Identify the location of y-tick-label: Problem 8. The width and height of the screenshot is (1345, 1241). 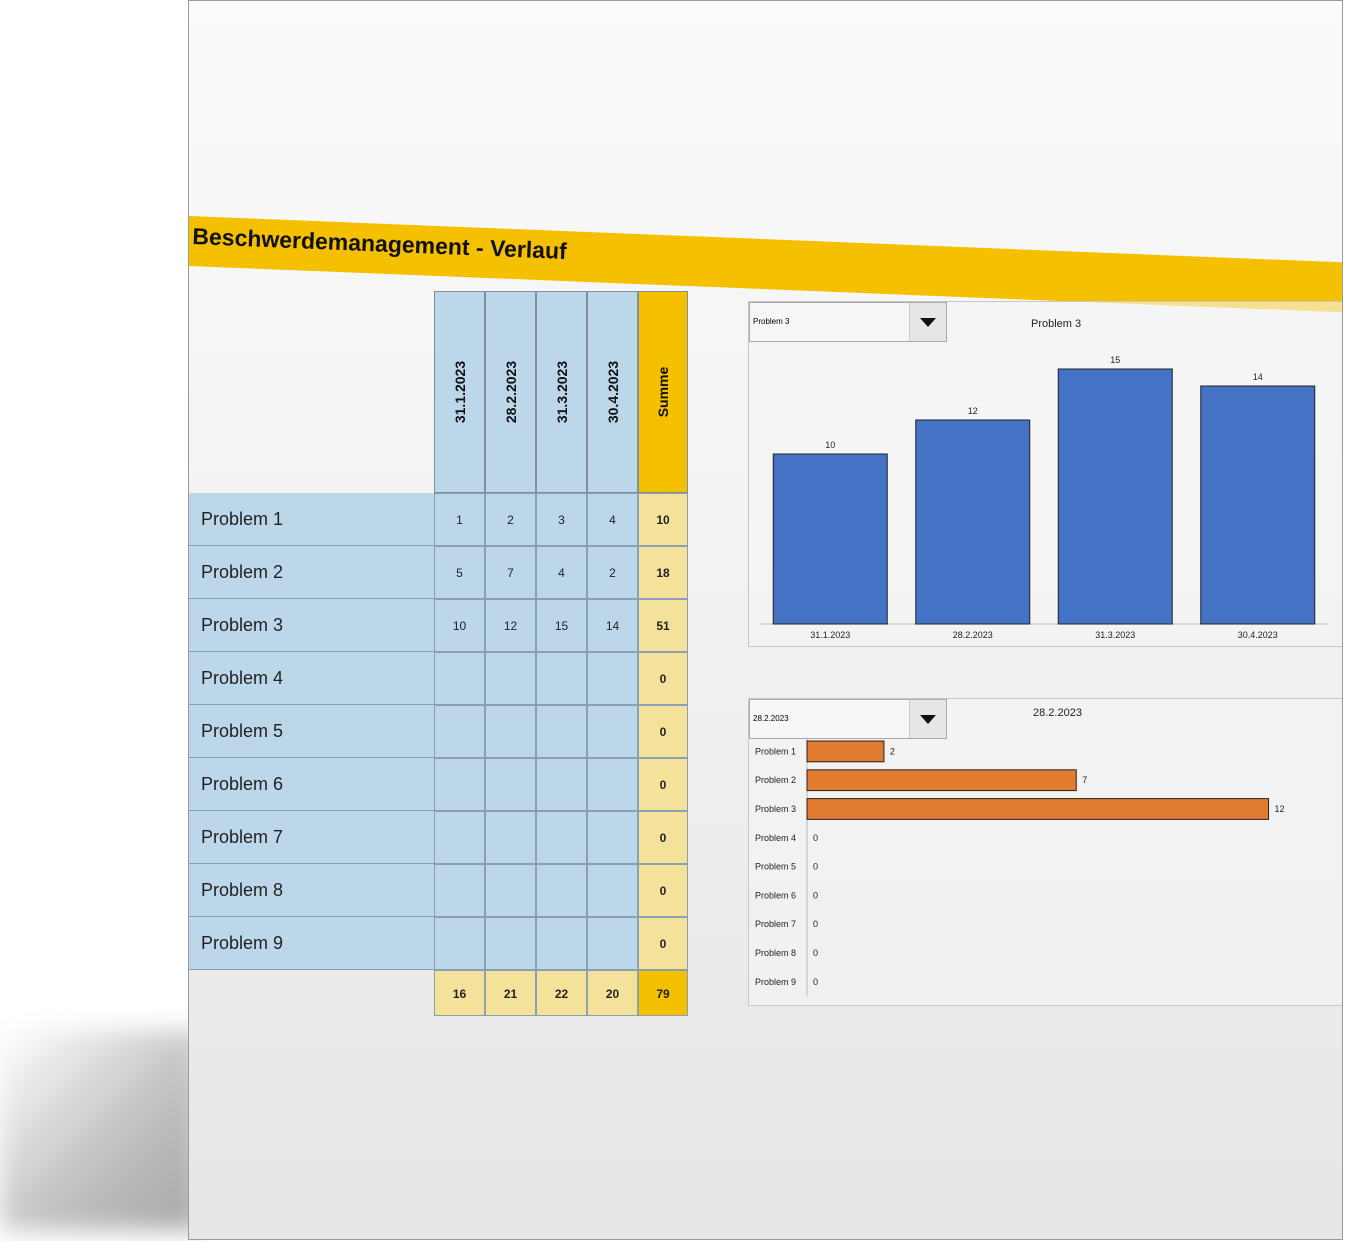
(775, 953).